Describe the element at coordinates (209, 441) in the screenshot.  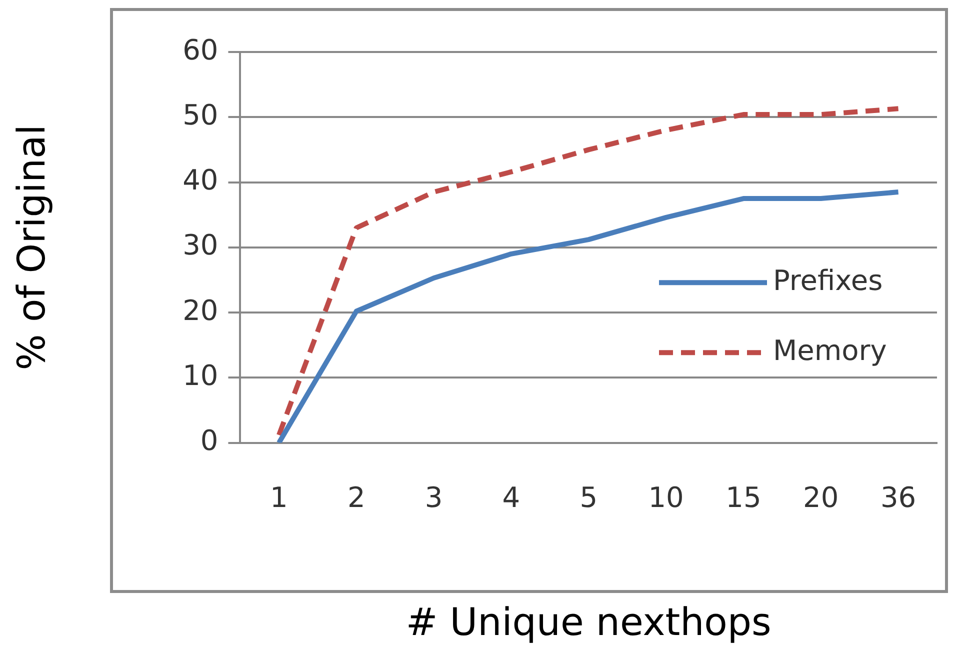
I see `y-tick-label: 0` at that location.